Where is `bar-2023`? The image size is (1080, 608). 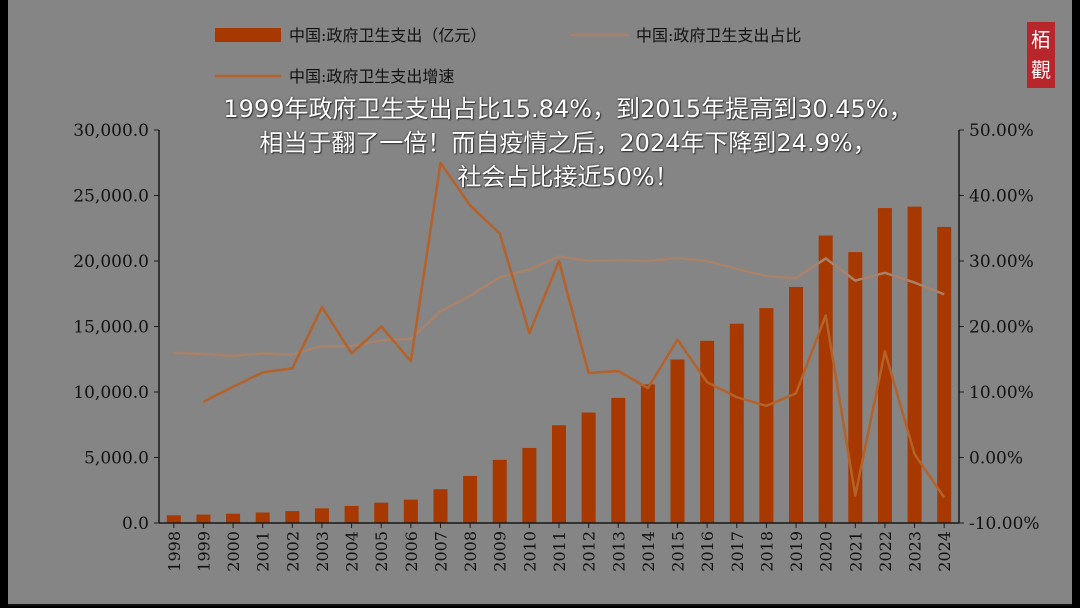 bar-2023 is located at coordinates (914, 364).